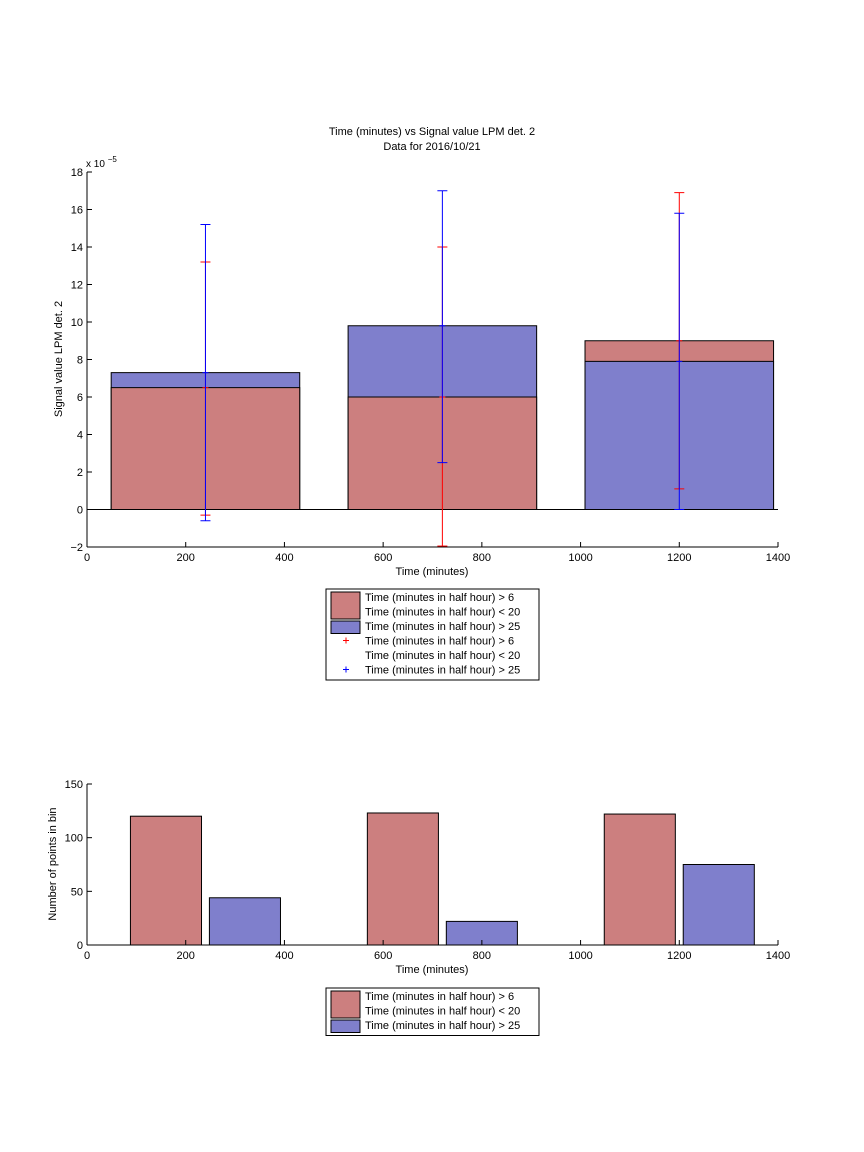 Image resolution: width=864 pixels, height=1152 pixels. Describe the element at coordinates (59, 359) in the screenshot. I see `chart1-ylabel: Signal value LPM det. 2` at that location.